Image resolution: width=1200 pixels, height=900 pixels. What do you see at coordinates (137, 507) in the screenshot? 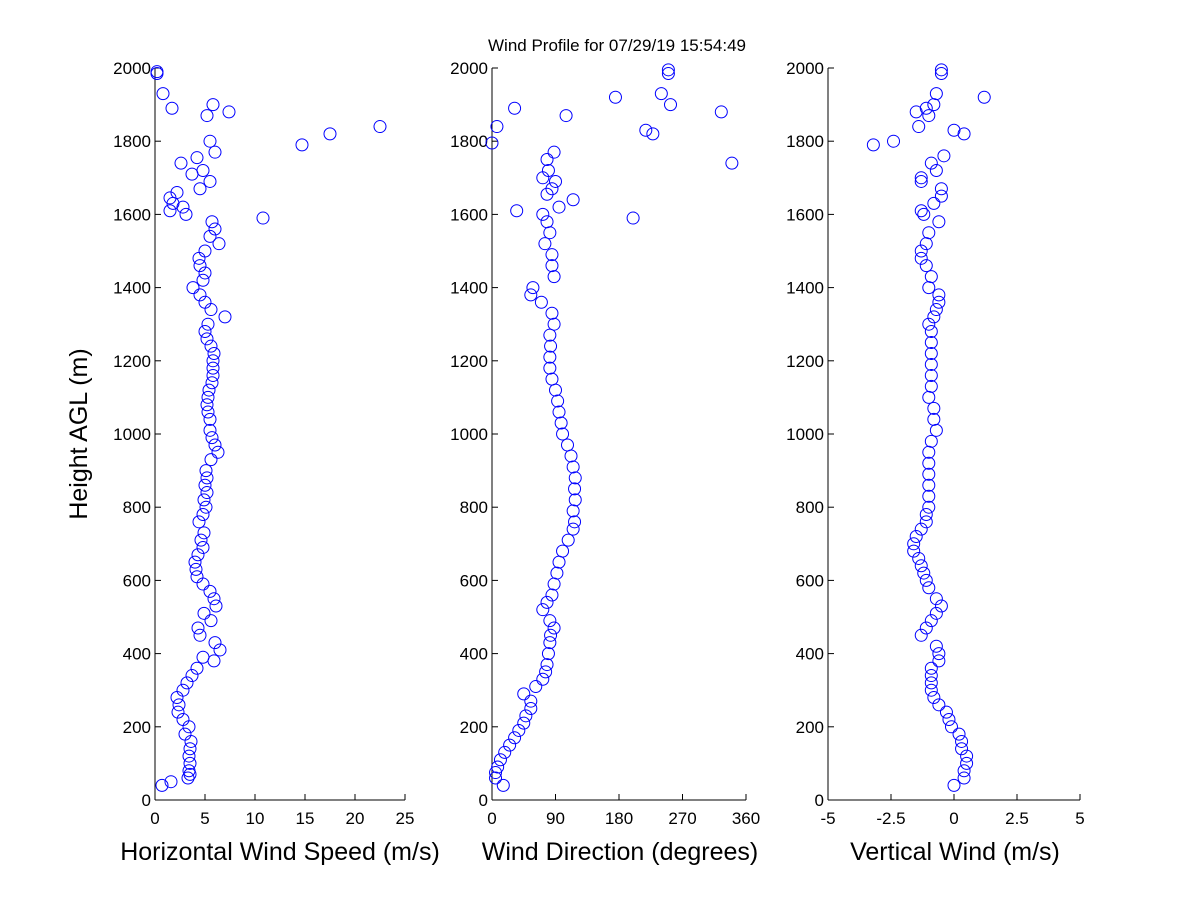
I see `y-tick-label: 800` at bounding box center [137, 507].